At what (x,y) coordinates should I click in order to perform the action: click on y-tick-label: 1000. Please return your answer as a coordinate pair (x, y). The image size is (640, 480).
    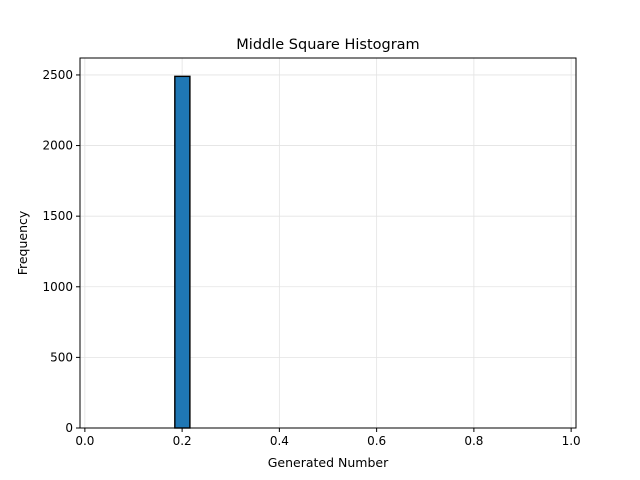
    Looking at the image, I should click on (57, 287).